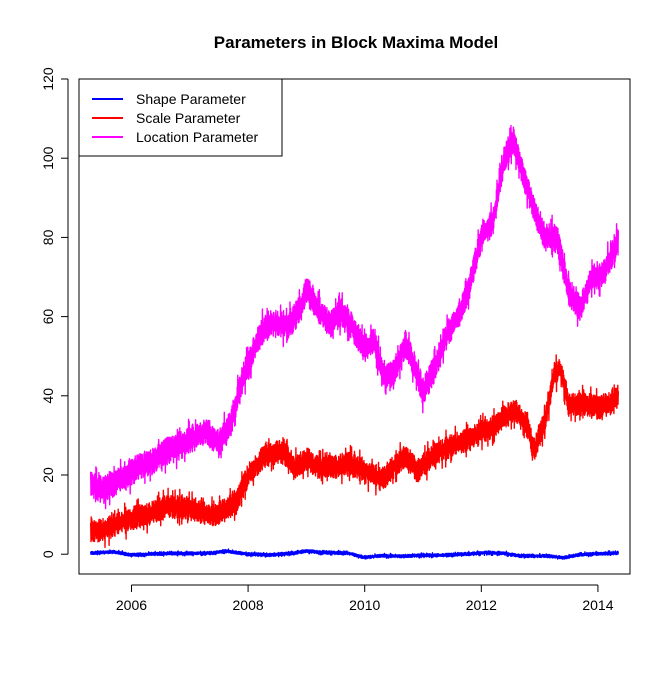 The width and height of the screenshot is (672, 677). Describe the element at coordinates (131, 605) in the screenshot. I see `x-tick-label: 2006` at that location.